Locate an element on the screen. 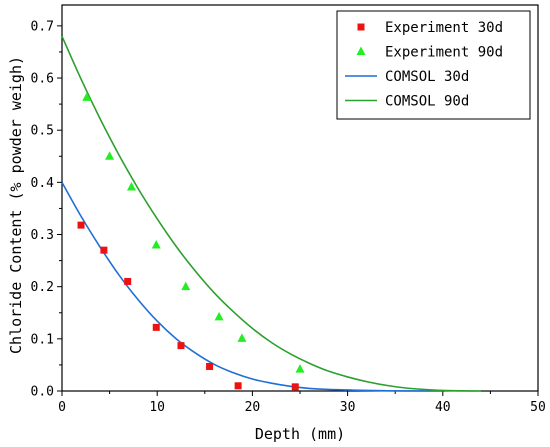 This screenshot has height=447, width=550. y-tick-label: 0.6 is located at coordinates (42, 79).